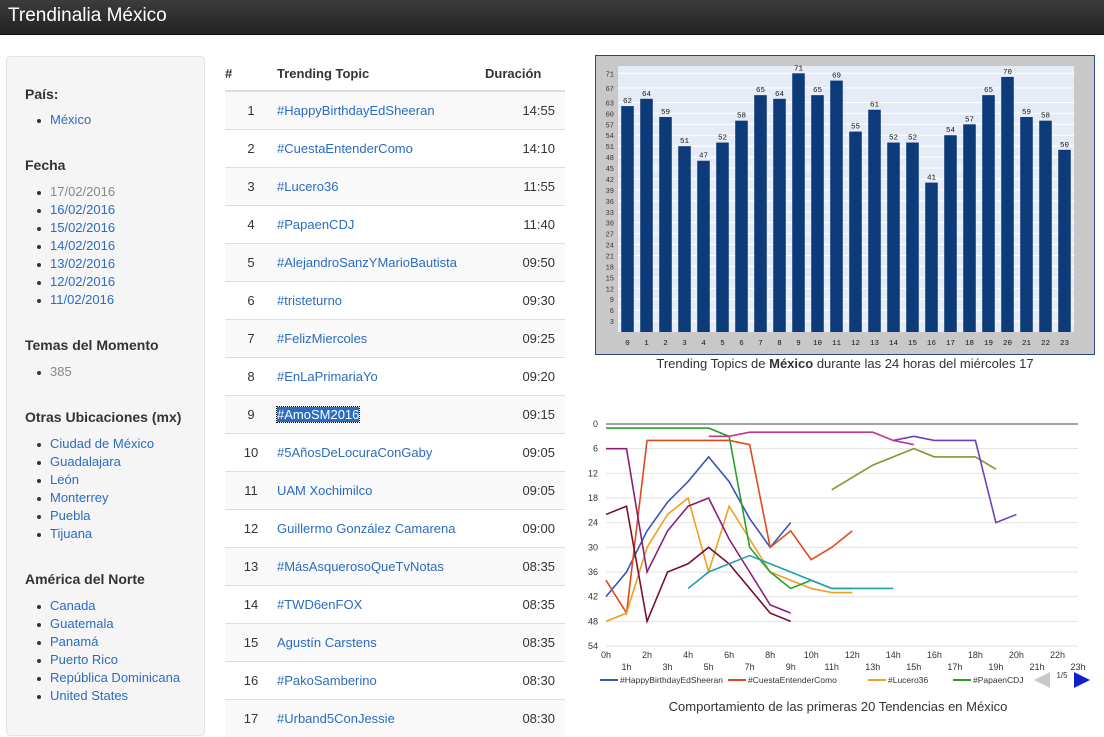 The image size is (1104, 737). Describe the element at coordinates (108, 606) in the screenshot. I see `pais-region-item: Canada` at that location.